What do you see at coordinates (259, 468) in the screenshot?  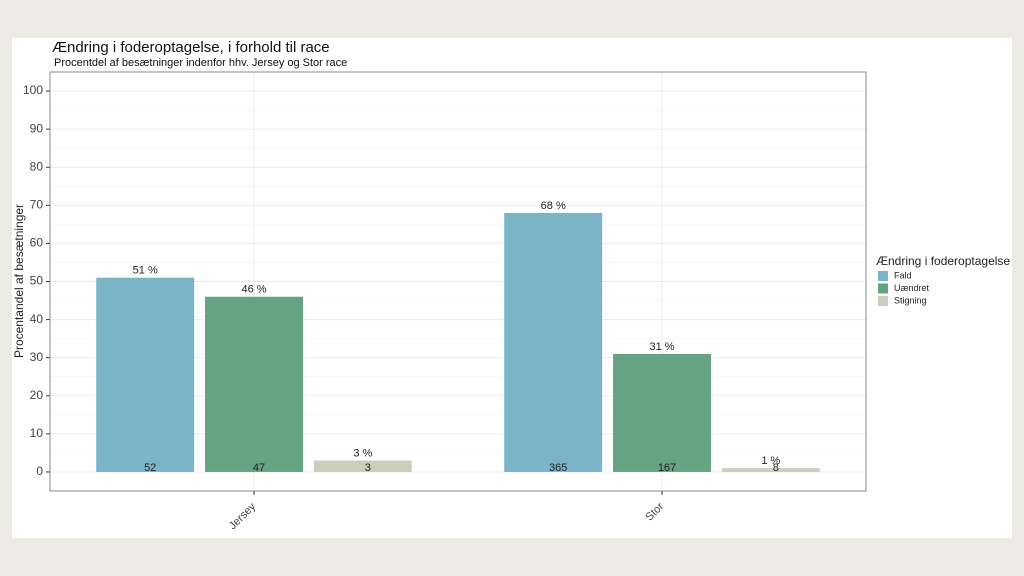 I see `count-label: 47` at bounding box center [259, 468].